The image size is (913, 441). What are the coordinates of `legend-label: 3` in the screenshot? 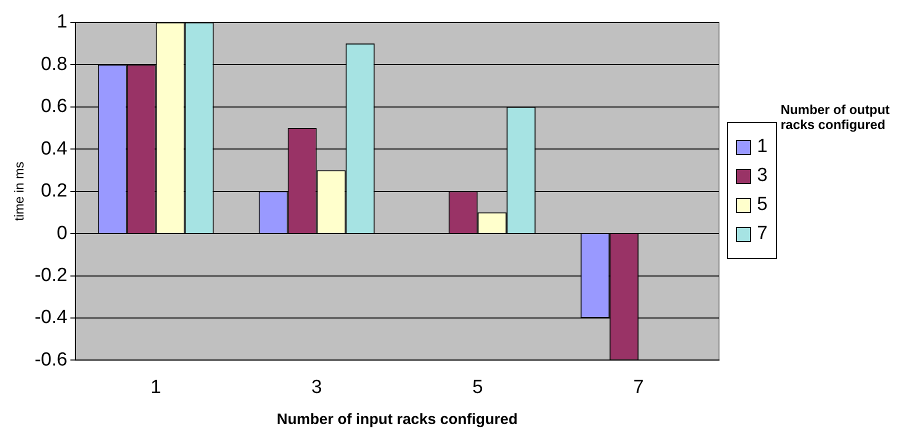 It's located at (762, 176).